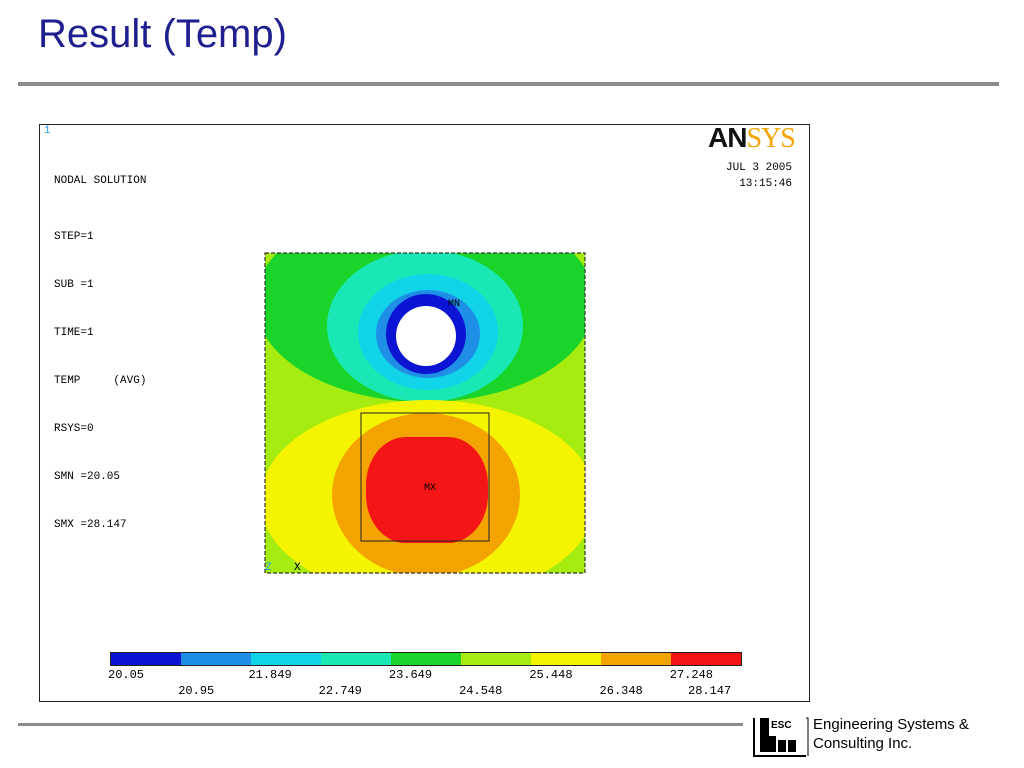 The image size is (1024, 768). I want to click on label-mn: MN, so click(454, 304).